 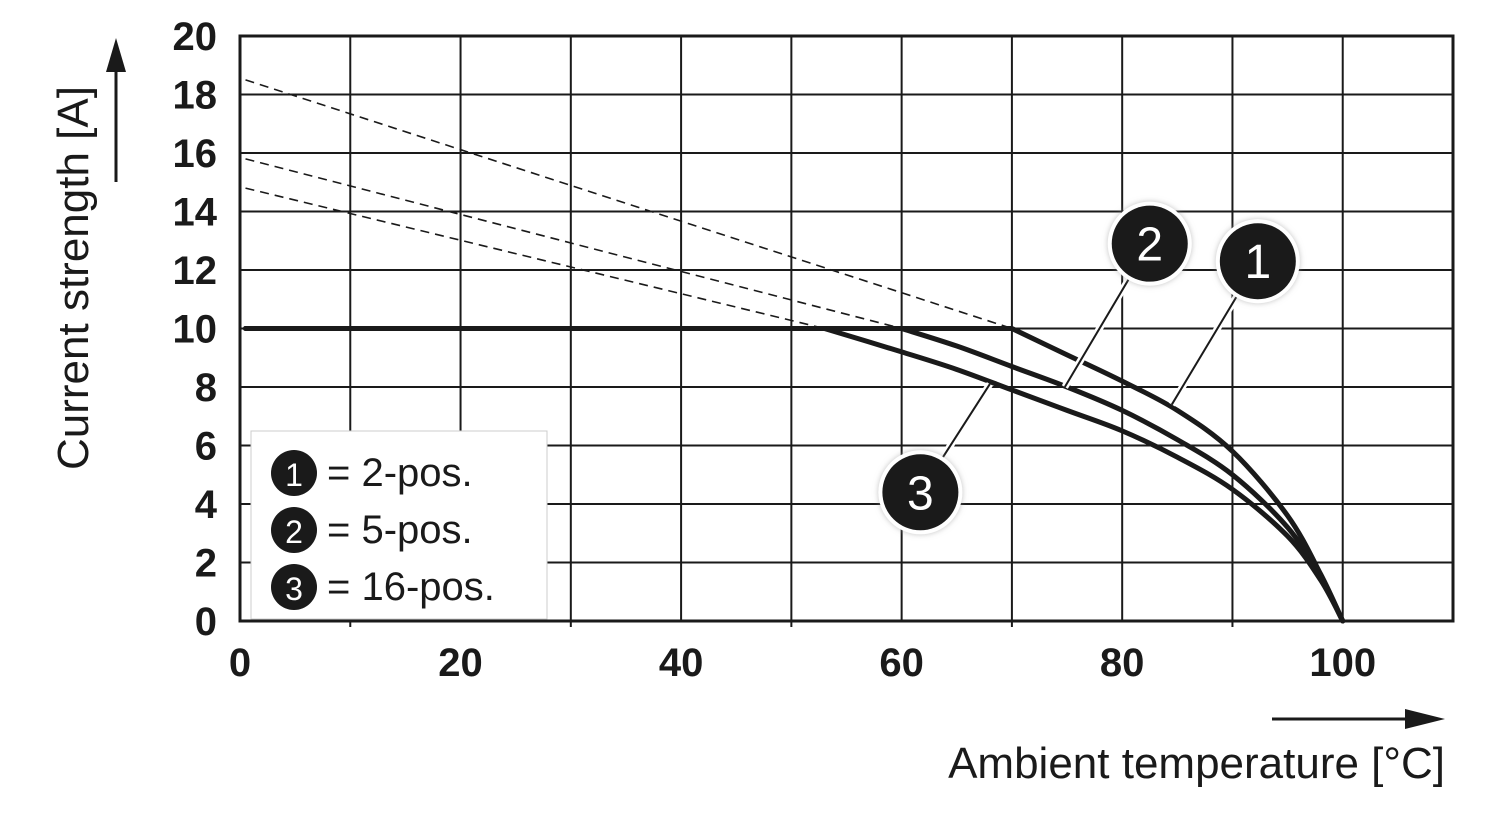 What do you see at coordinates (901, 663) in the screenshot?
I see `x-tick-label: 60` at bounding box center [901, 663].